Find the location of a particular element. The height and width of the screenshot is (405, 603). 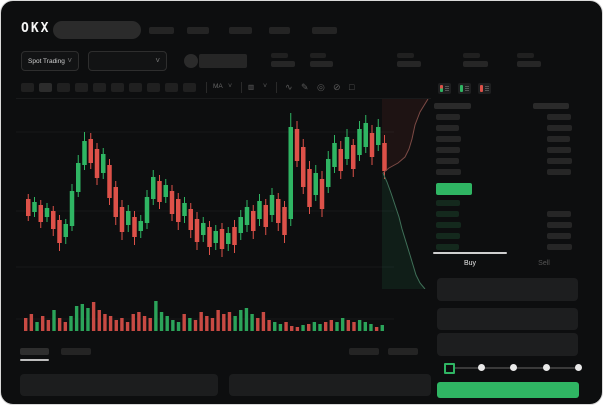

ma-indicator-dropdown: MA is located at coordinates (218, 86).